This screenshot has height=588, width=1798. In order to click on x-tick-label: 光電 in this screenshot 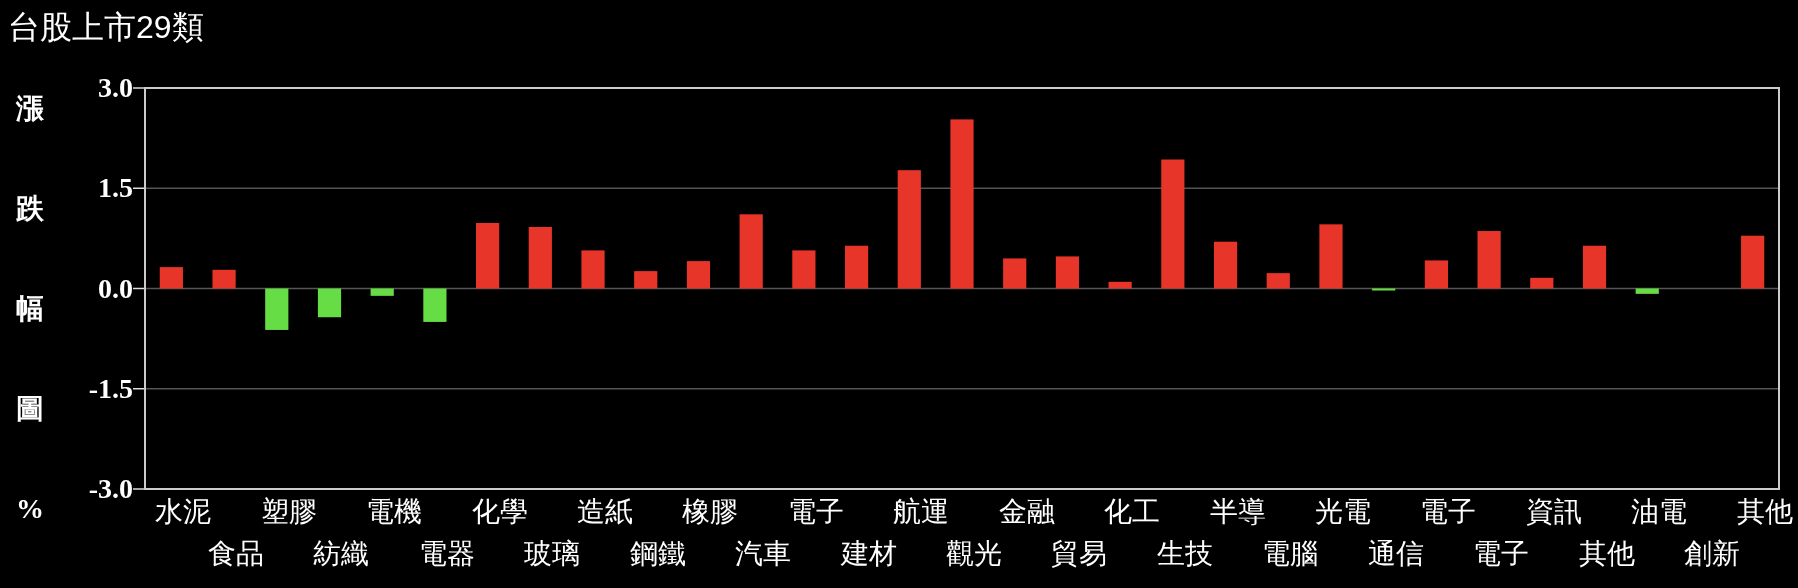, I will do `click(1342, 511)`.